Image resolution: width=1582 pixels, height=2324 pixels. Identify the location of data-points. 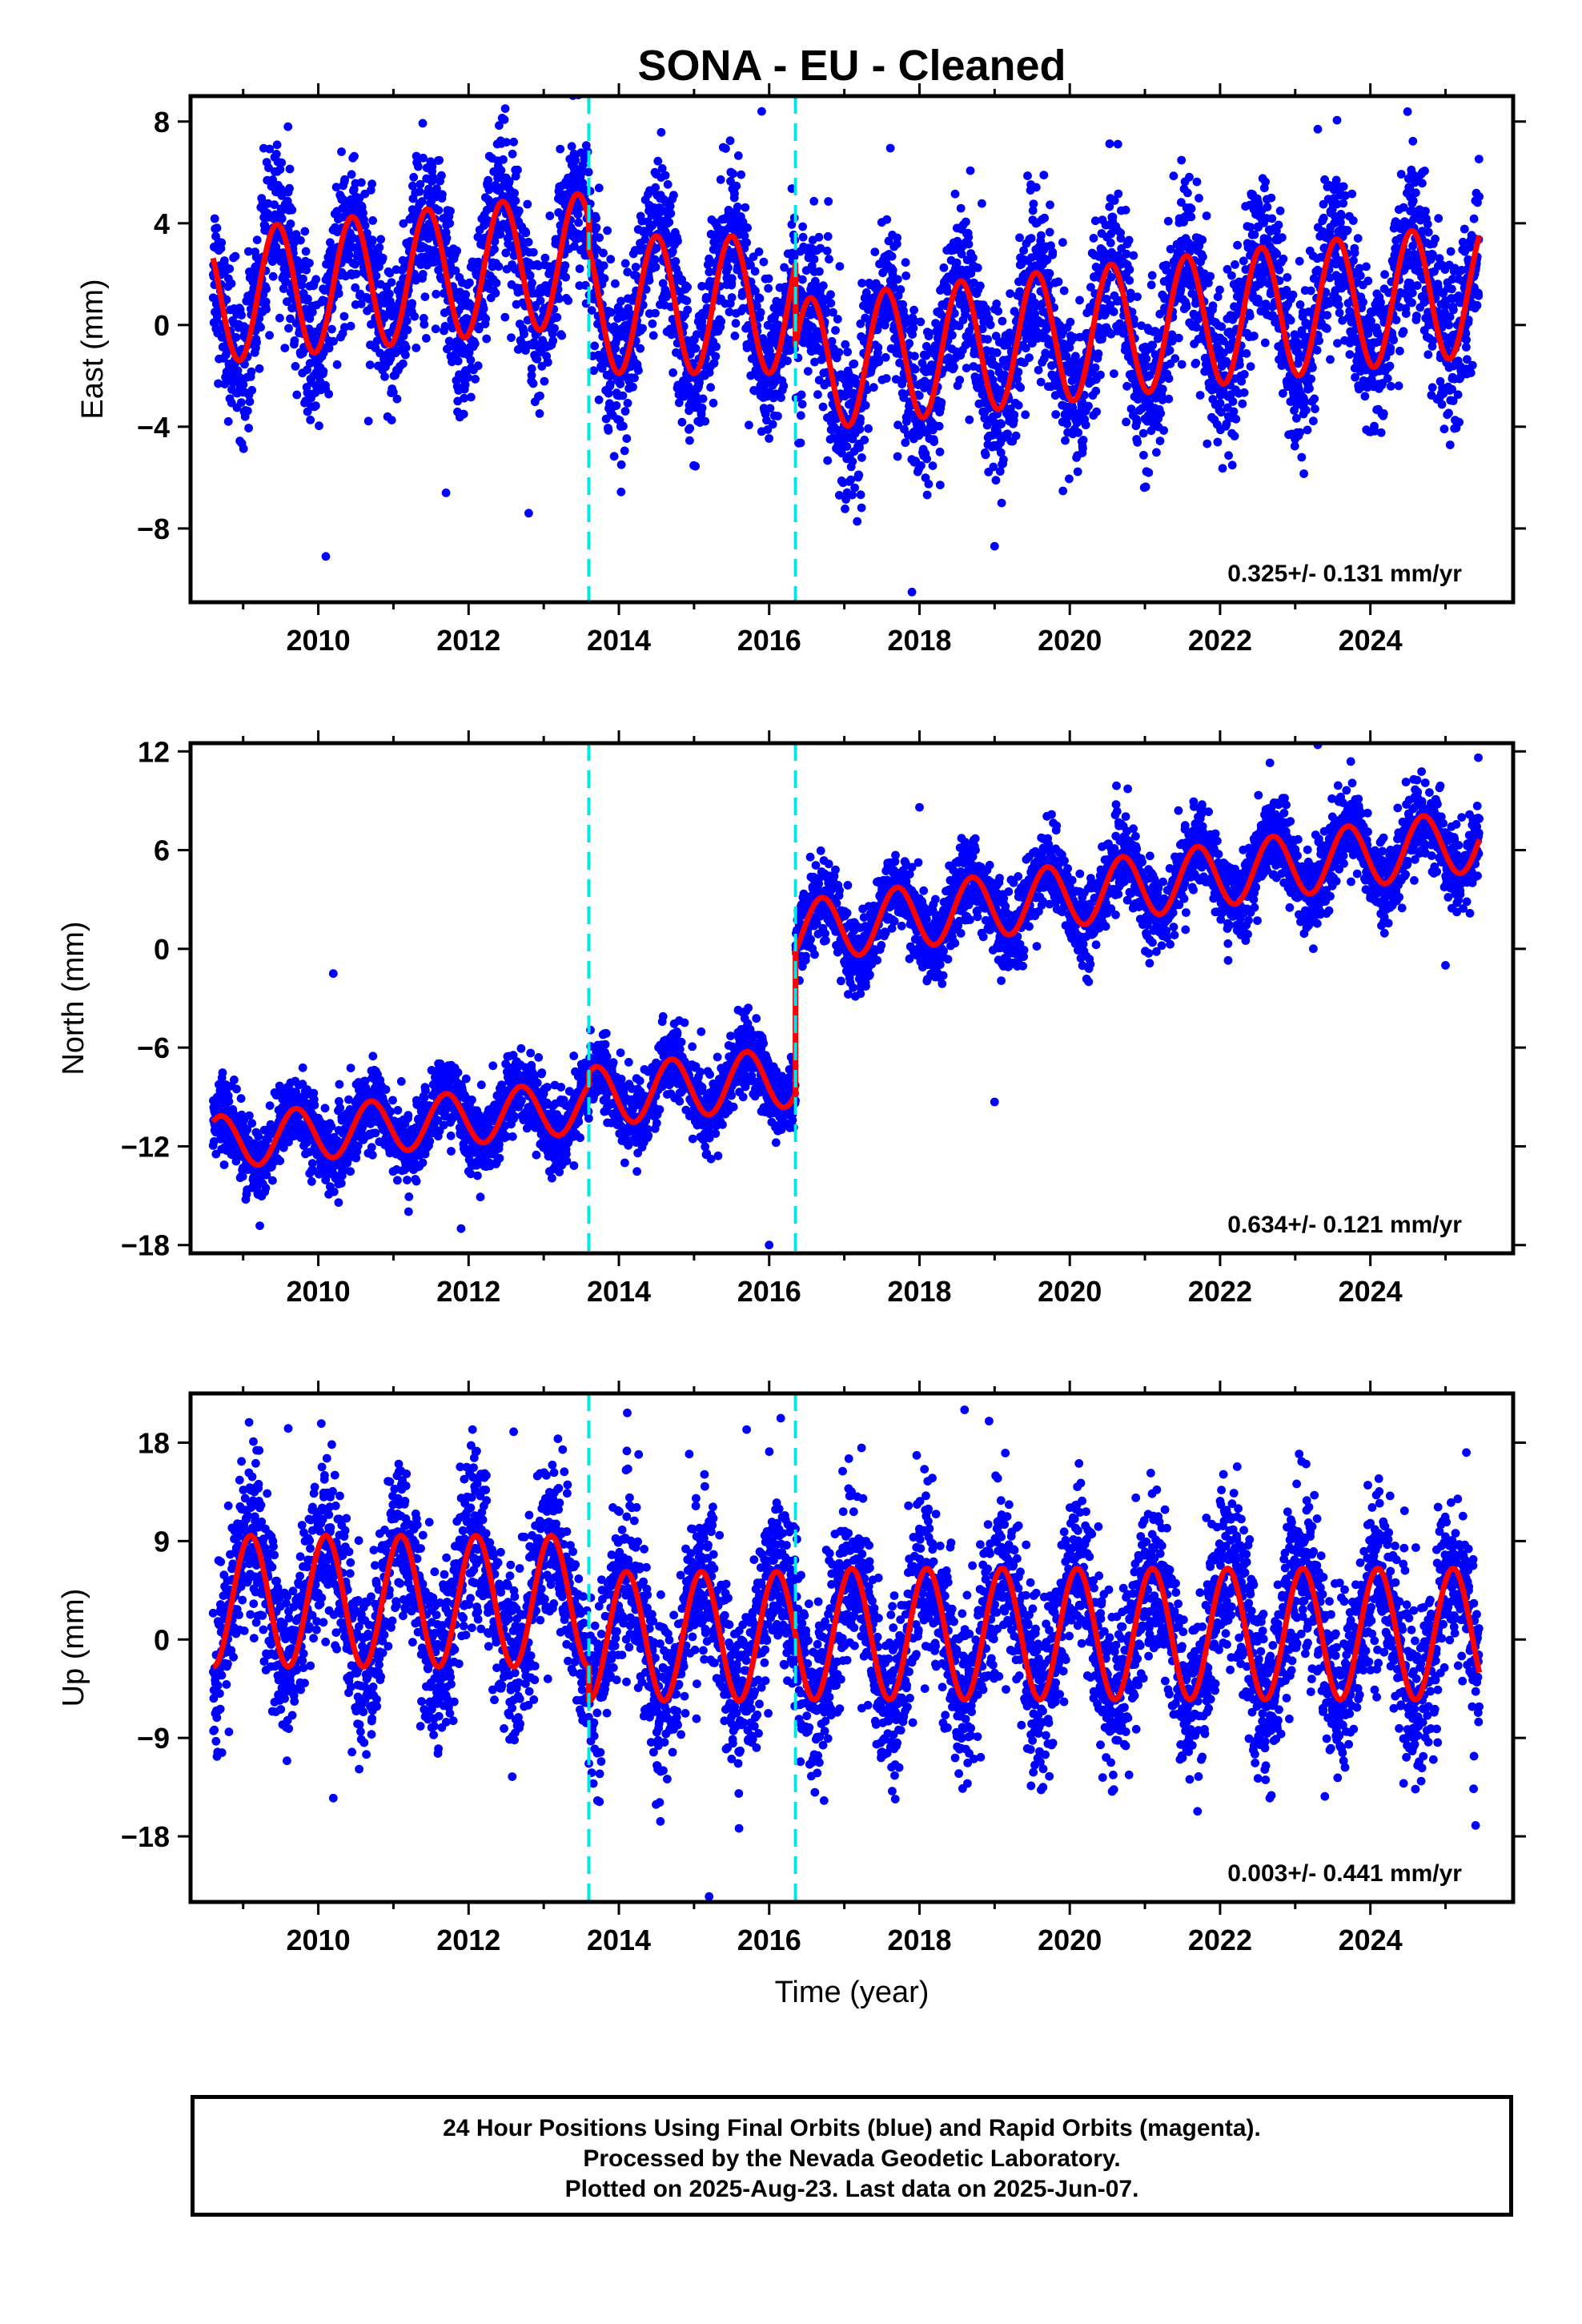
(846, 311).